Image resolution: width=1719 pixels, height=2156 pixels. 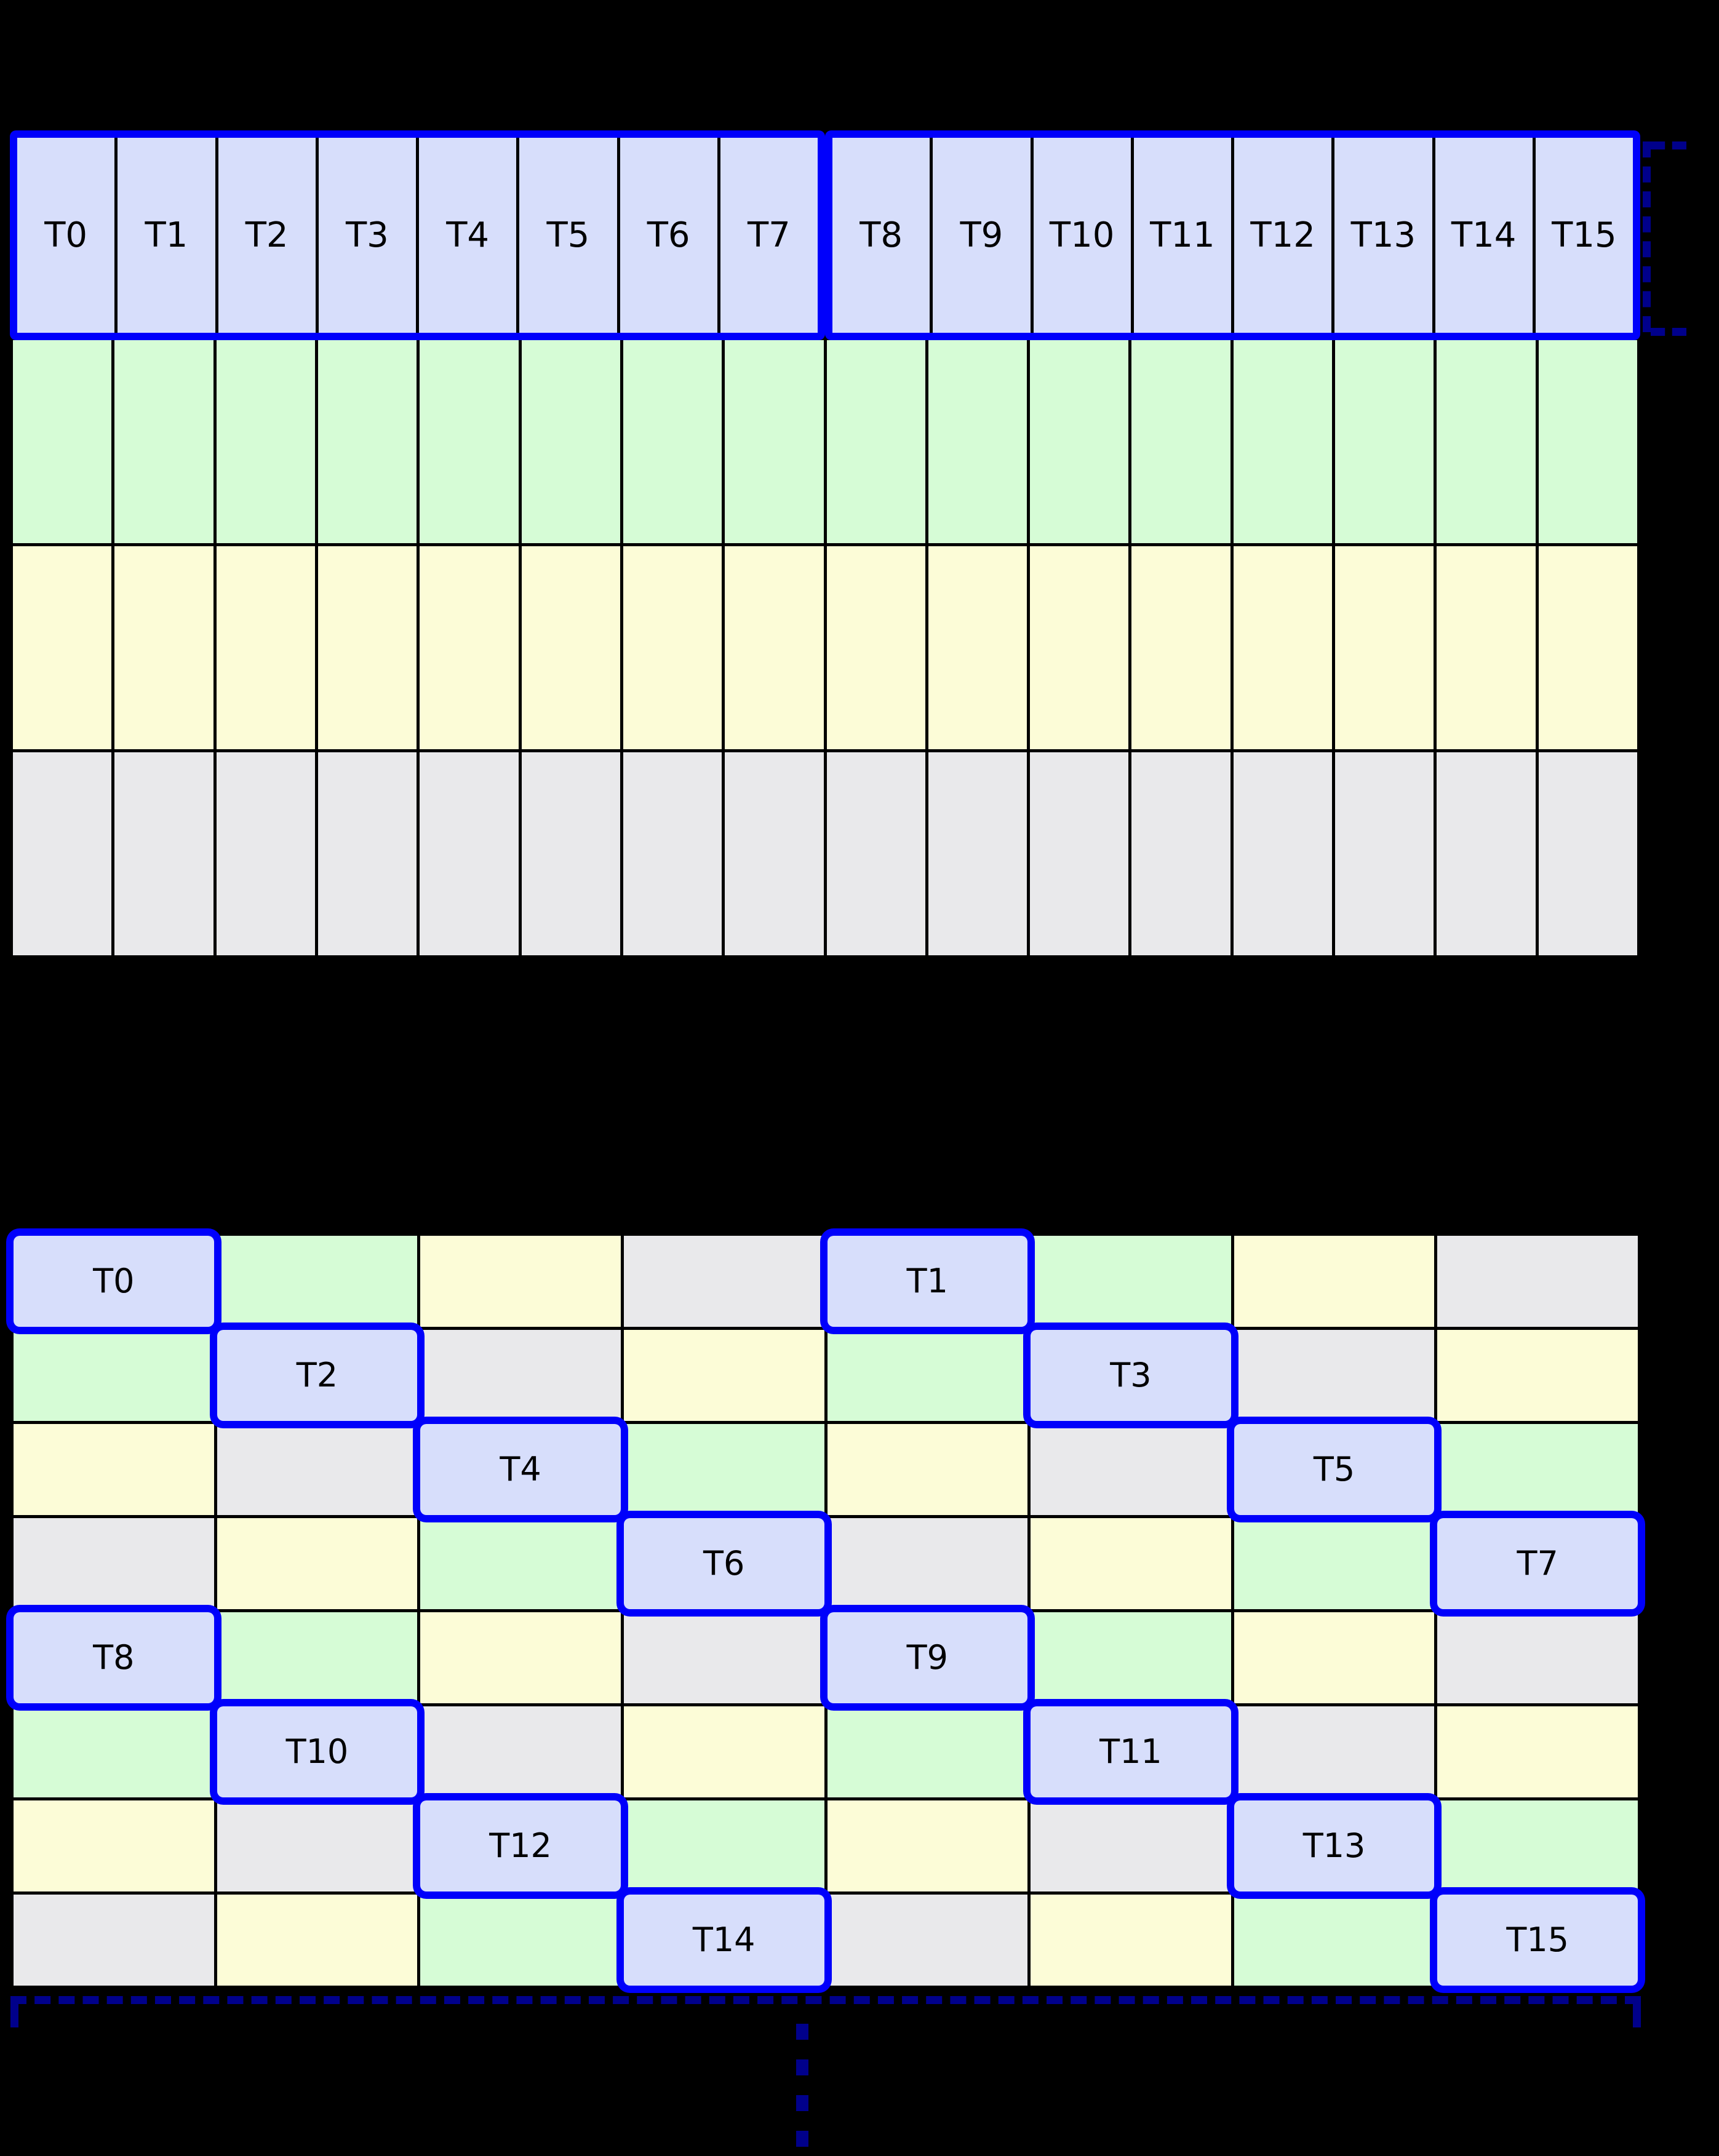 I want to click on memory-cell-row3-col6, so click(x=673, y=853).